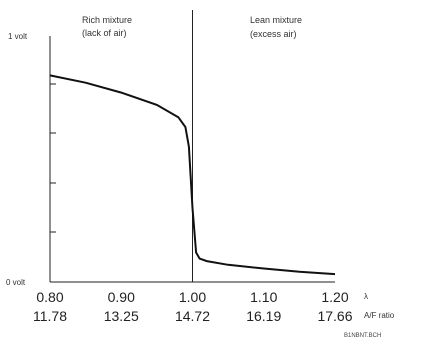 The image size is (422, 343). What do you see at coordinates (276, 20) in the screenshot?
I see `lean-region-line1: Lean mixture` at bounding box center [276, 20].